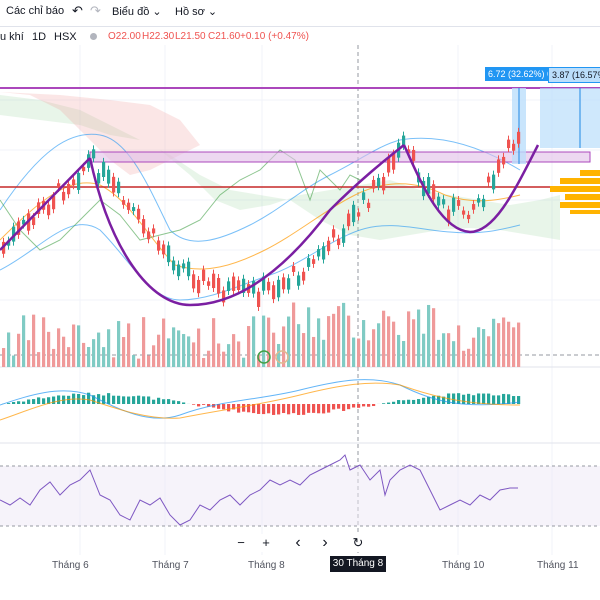 This screenshot has width=600, height=600. Describe the element at coordinates (77, 10) in the screenshot. I see `undo-icon: ↶` at that location.